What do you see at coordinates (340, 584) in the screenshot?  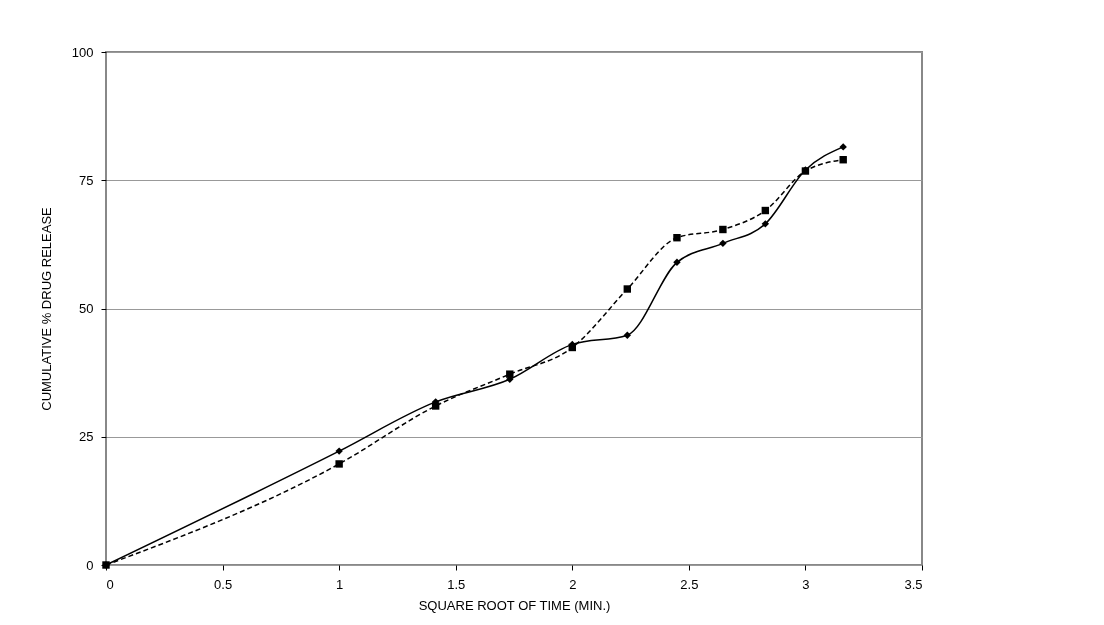 I see `x-tick-label: 1` at bounding box center [340, 584].